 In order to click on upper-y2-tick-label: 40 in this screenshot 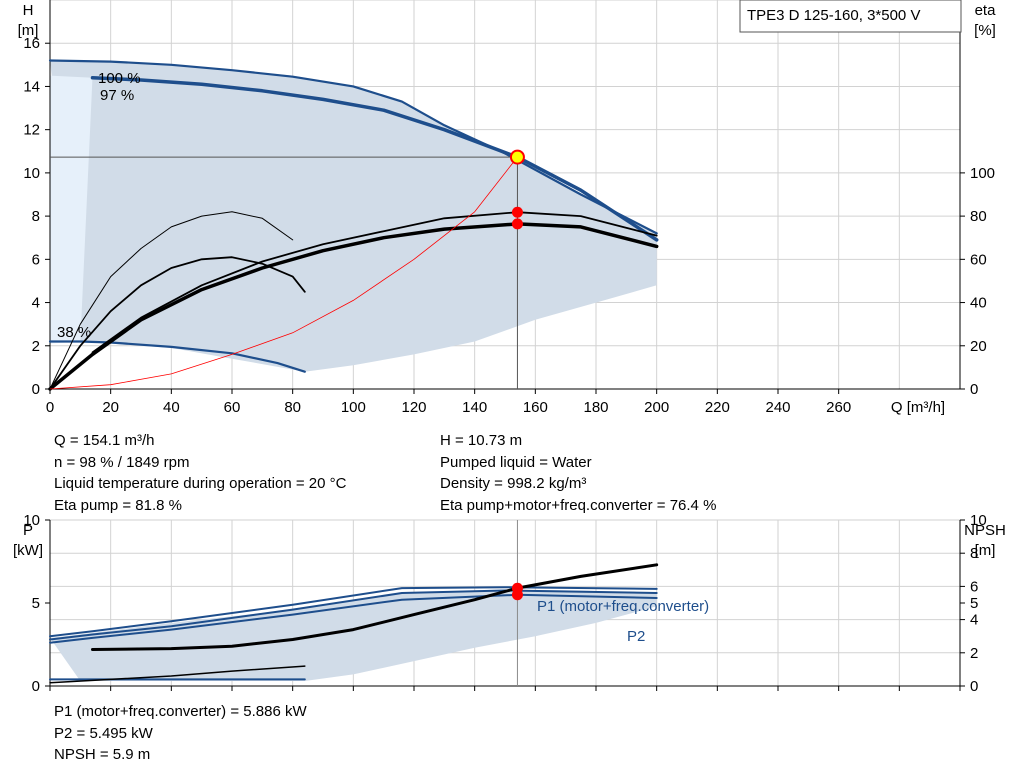, I will do `click(978, 303)`.